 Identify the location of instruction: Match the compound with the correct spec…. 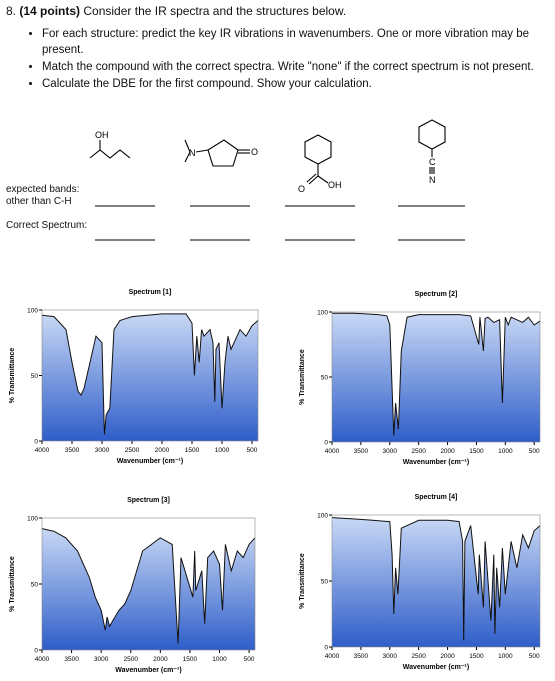
(297, 67).